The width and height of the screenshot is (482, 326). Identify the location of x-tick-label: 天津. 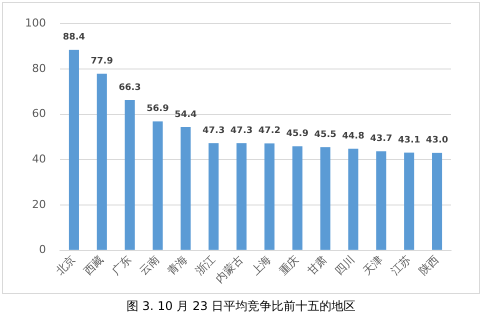
(373, 265).